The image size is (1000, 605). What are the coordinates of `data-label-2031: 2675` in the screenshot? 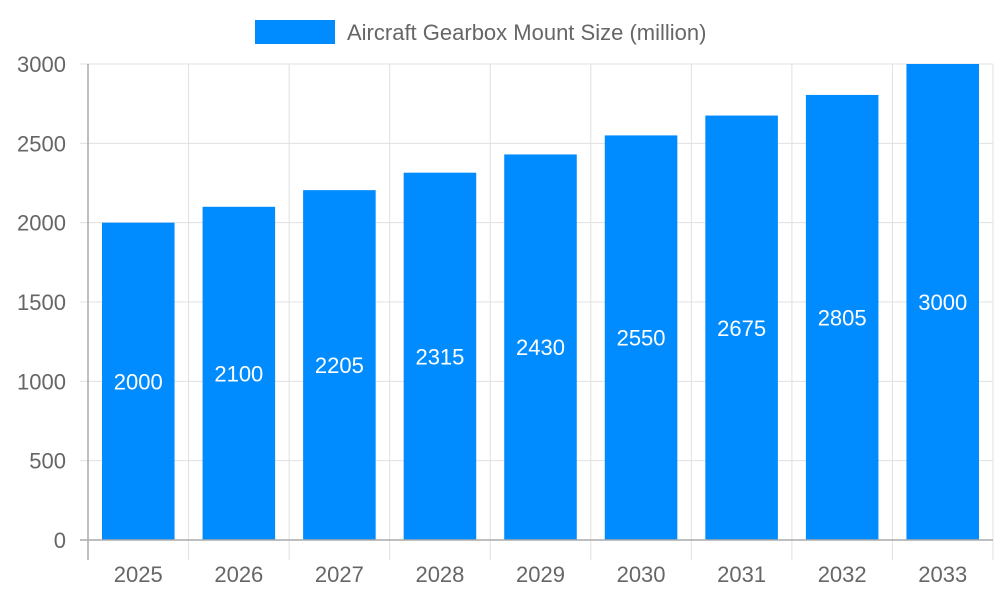 It's located at (741, 328).